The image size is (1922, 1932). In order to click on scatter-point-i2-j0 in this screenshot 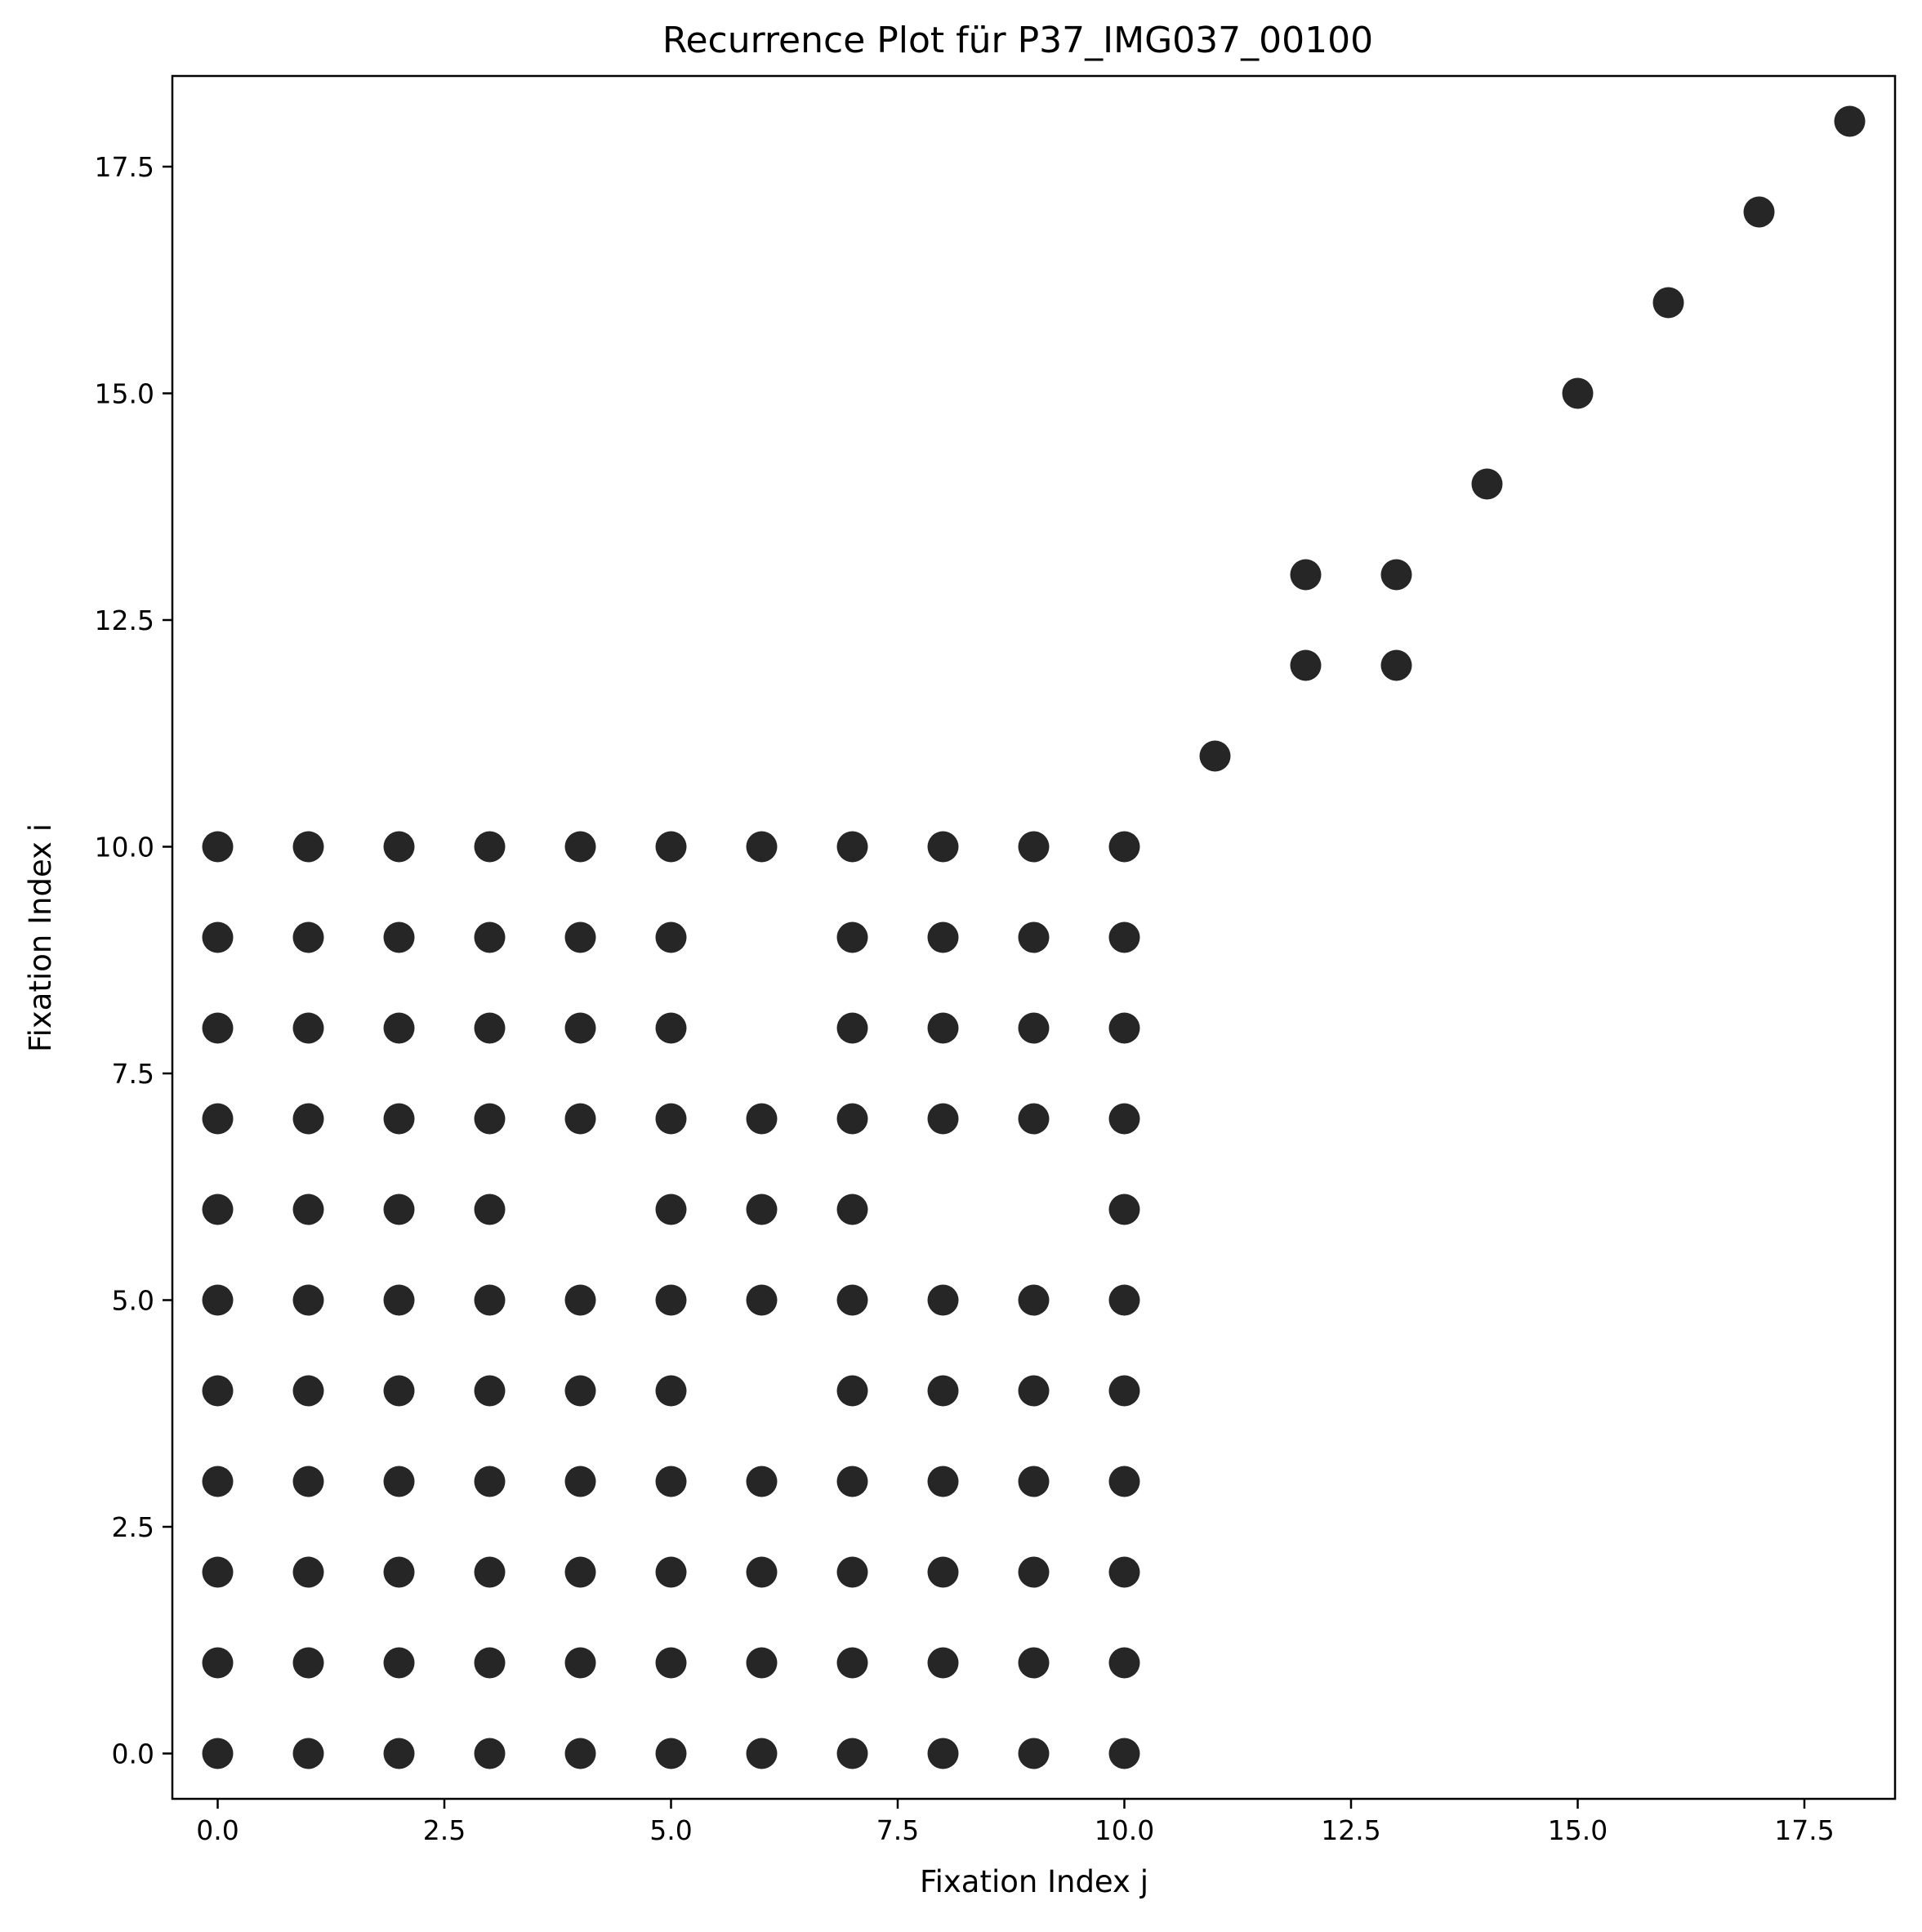, I will do `click(218, 1572)`.